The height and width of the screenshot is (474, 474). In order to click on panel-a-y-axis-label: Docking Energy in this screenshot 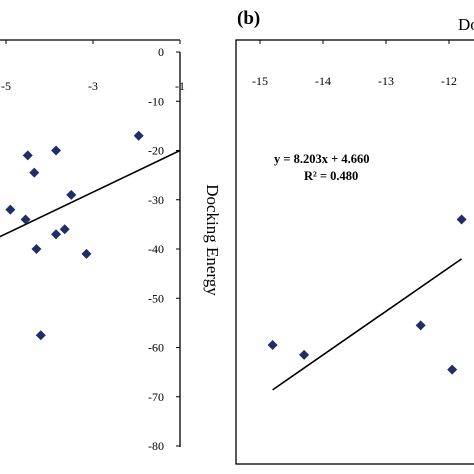, I will do `click(212, 240)`.